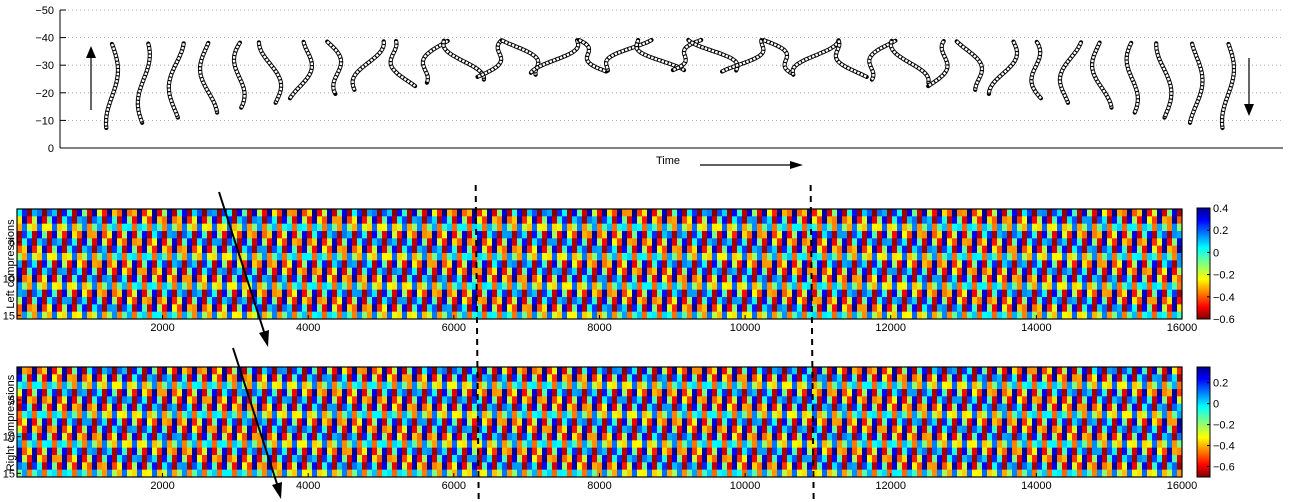 The image size is (1289, 502). What do you see at coordinates (1182, 328) in the screenshot?
I see `x-tick-label: 16000` at bounding box center [1182, 328].